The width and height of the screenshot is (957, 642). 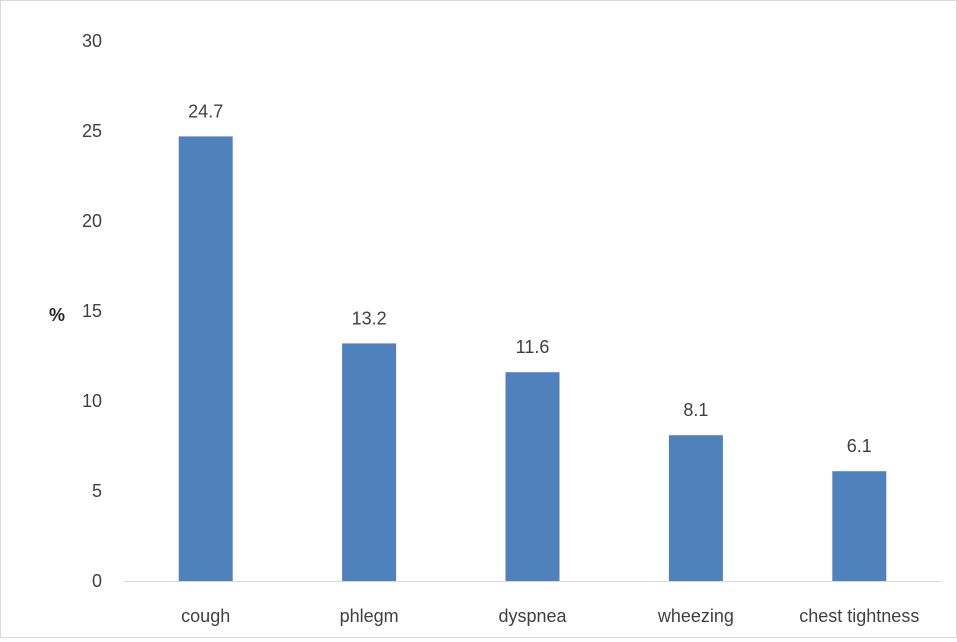 I want to click on data-label: 24.7, so click(x=205, y=111).